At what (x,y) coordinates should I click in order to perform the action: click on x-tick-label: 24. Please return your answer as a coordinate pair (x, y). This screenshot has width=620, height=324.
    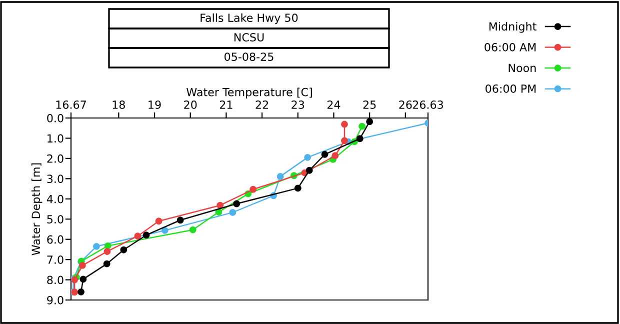
    Looking at the image, I should click on (333, 104).